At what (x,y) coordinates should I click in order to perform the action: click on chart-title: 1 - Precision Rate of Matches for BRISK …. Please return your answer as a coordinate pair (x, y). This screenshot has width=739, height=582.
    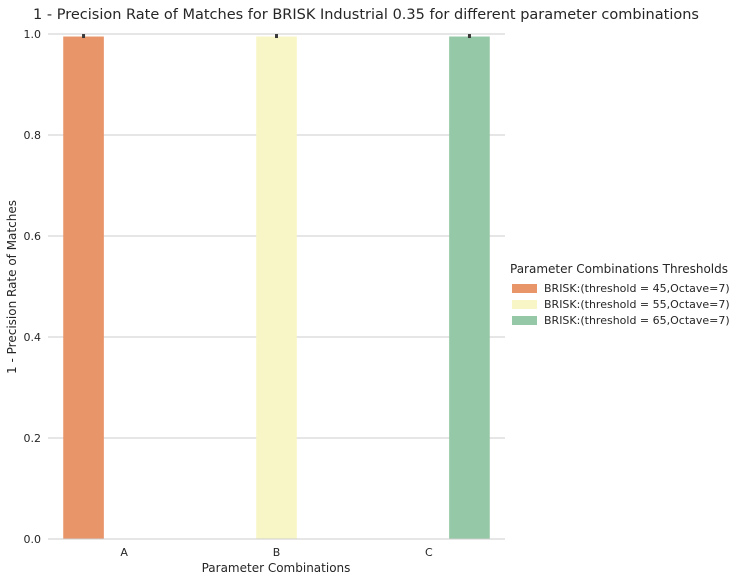
    Looking at the image, I should click on (366, 15).